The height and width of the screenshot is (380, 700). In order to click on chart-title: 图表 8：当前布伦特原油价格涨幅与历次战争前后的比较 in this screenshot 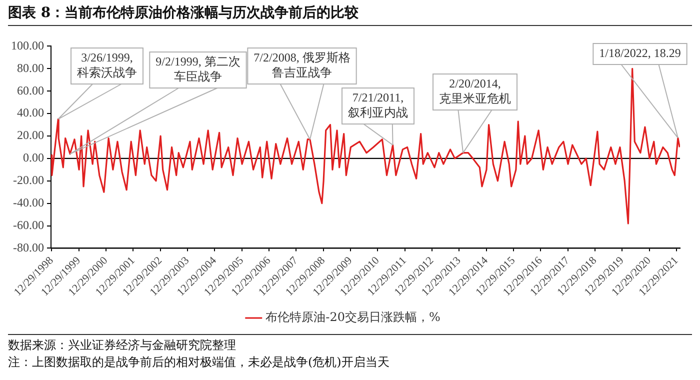, I will do `click(350, 15)`.